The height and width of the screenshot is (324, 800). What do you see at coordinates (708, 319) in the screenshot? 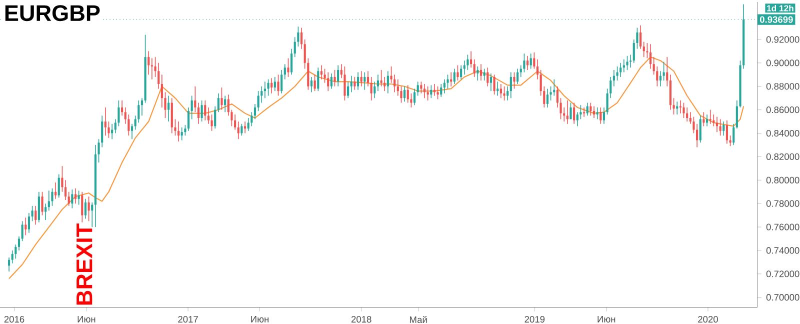
I see `x-tick-label: 2020` at bounding box center [708, 319].